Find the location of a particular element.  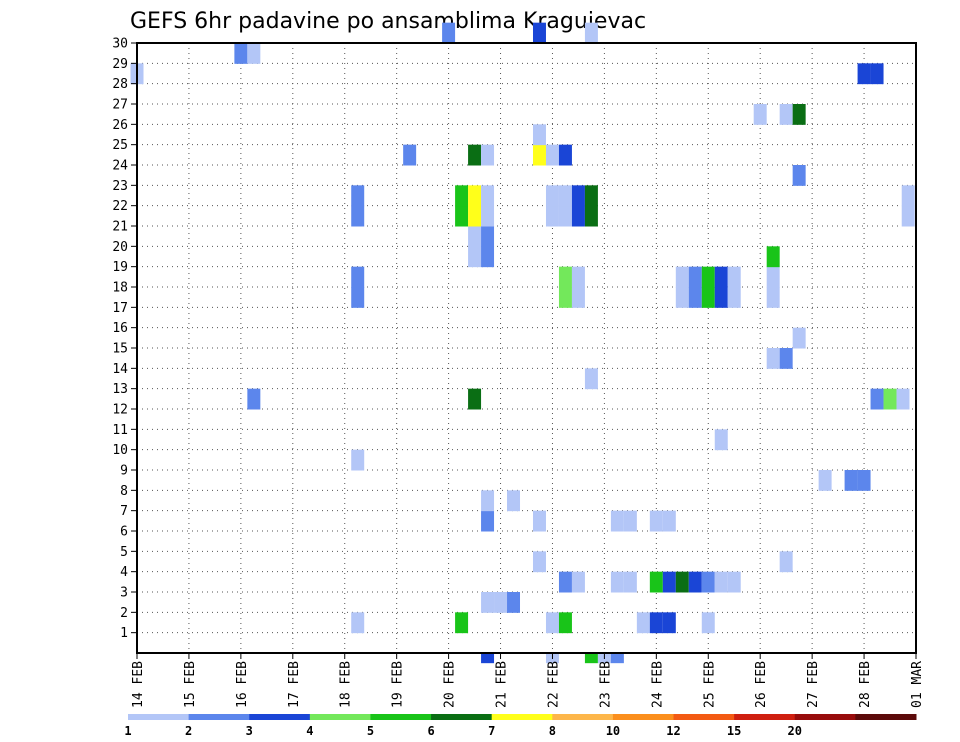

y-tick-label: 27 is located at coordinates (120, 105).